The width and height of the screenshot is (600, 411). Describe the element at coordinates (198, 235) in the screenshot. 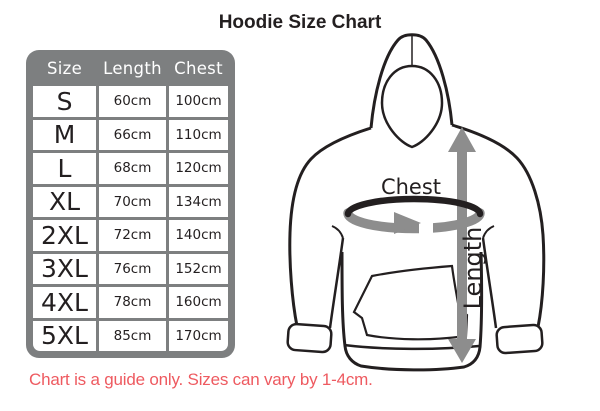

I see `chest-value-cell: 140cm` at that location.